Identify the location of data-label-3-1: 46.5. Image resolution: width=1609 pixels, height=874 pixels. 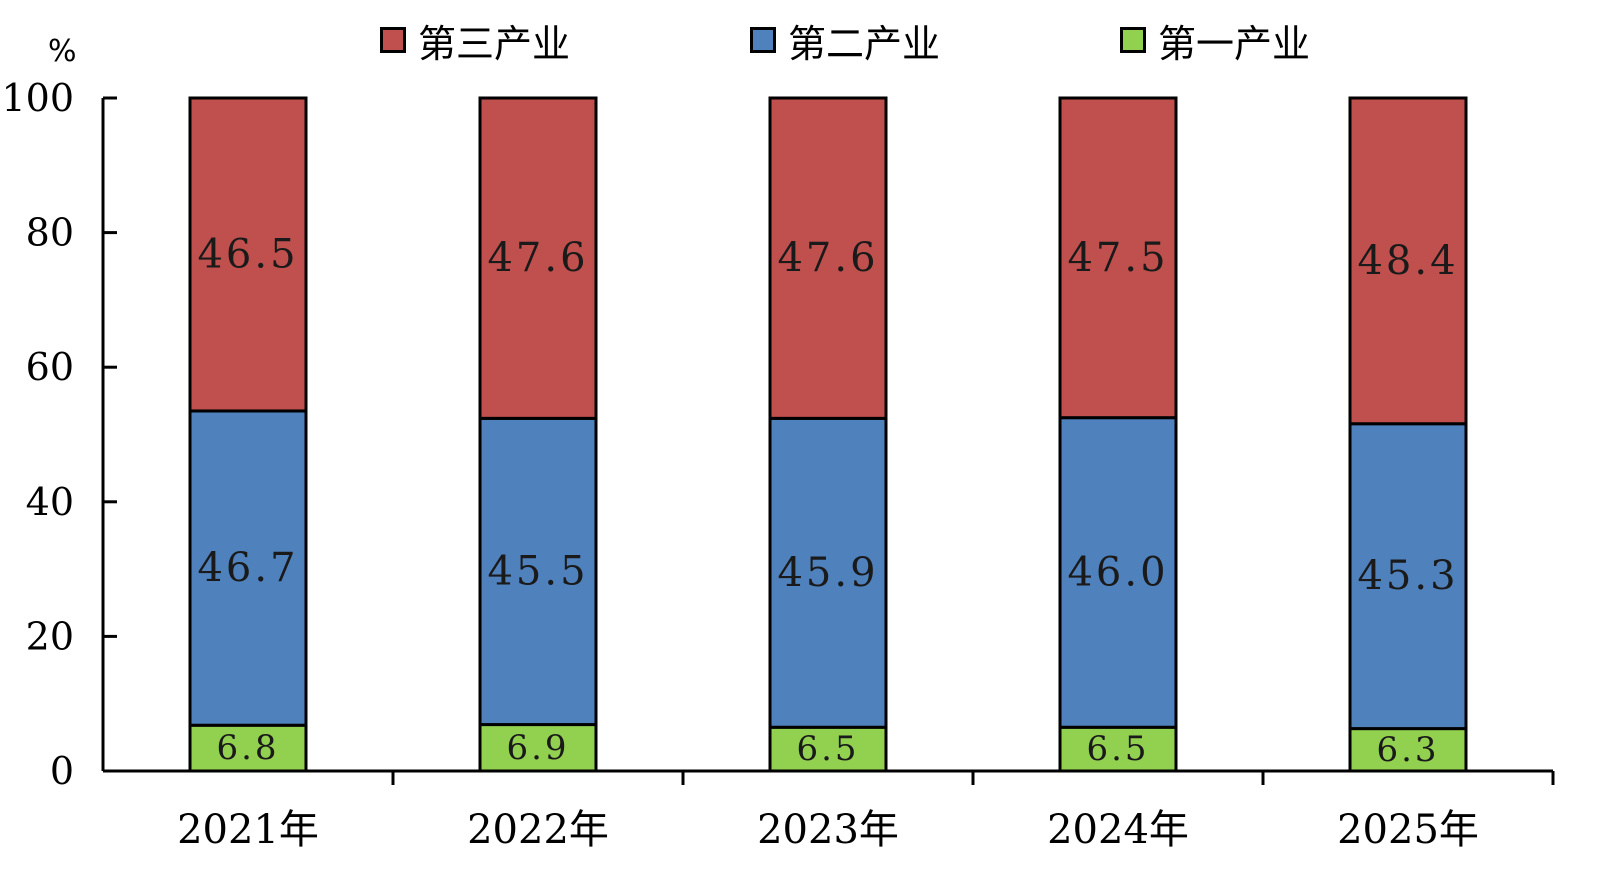
(247, 254).